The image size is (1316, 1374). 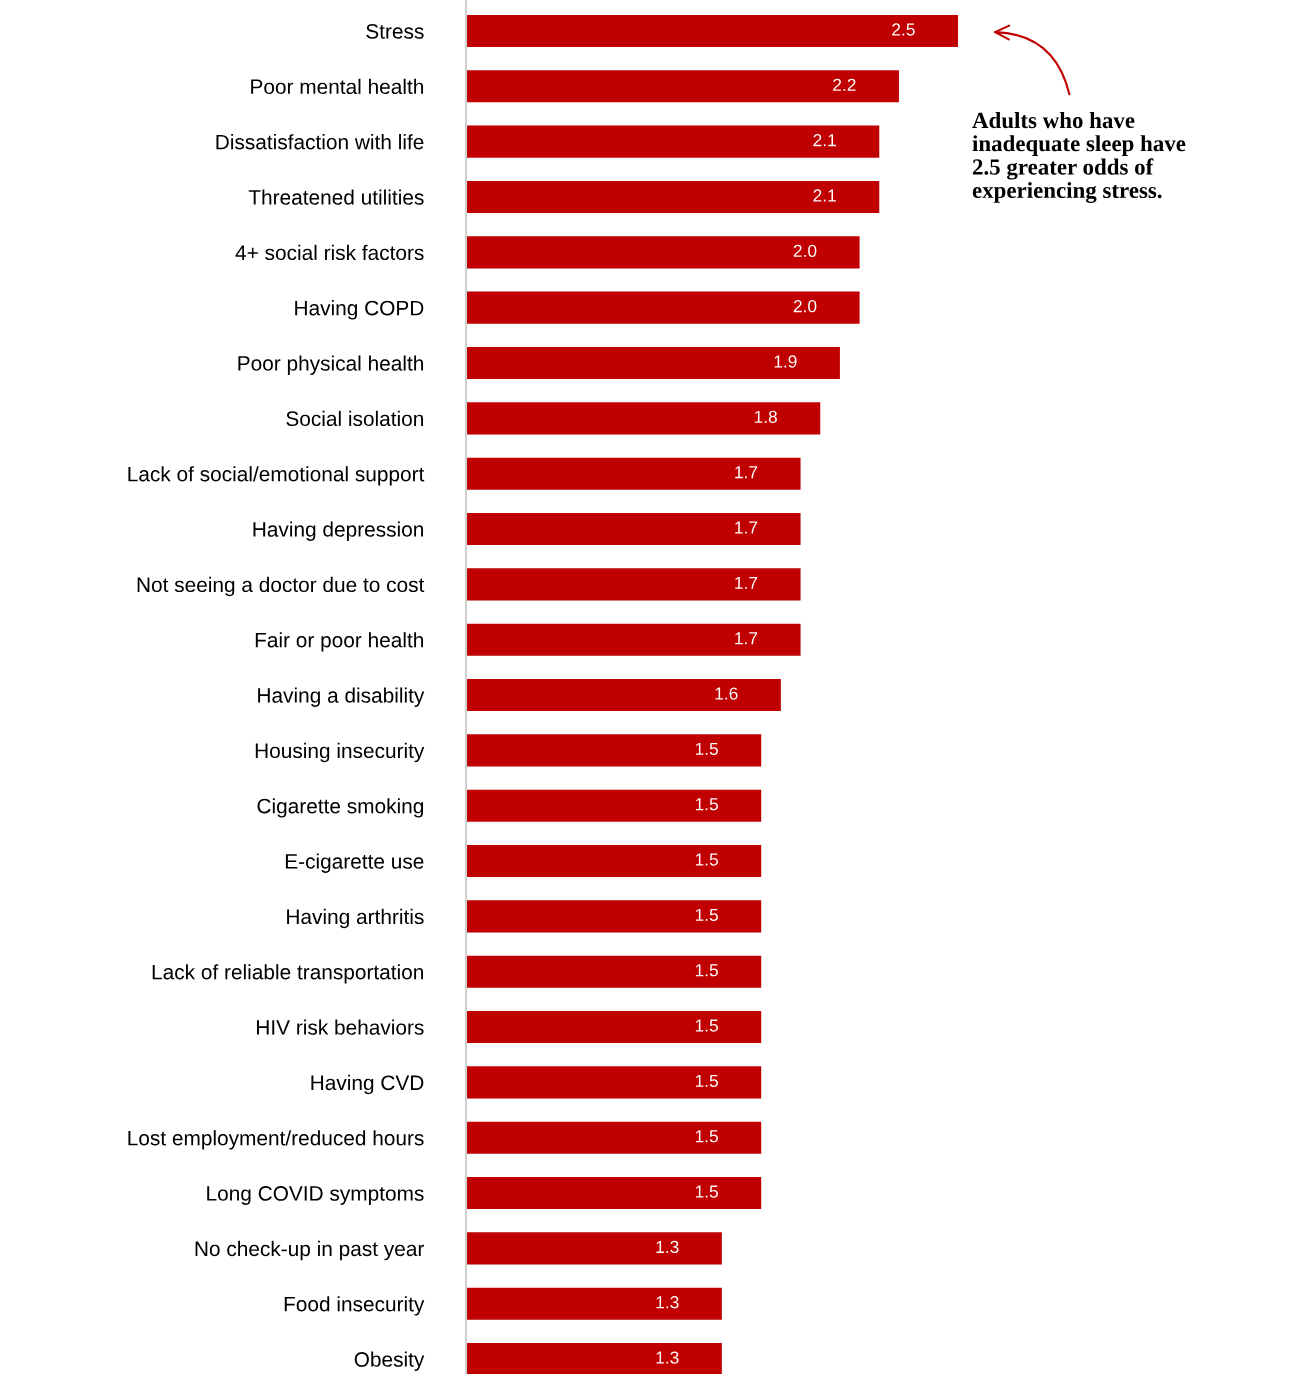 What do you see at coordinates (903, 29) in the screenshot?
I see `data-label: 2.5` at bounding box center [903, 29].